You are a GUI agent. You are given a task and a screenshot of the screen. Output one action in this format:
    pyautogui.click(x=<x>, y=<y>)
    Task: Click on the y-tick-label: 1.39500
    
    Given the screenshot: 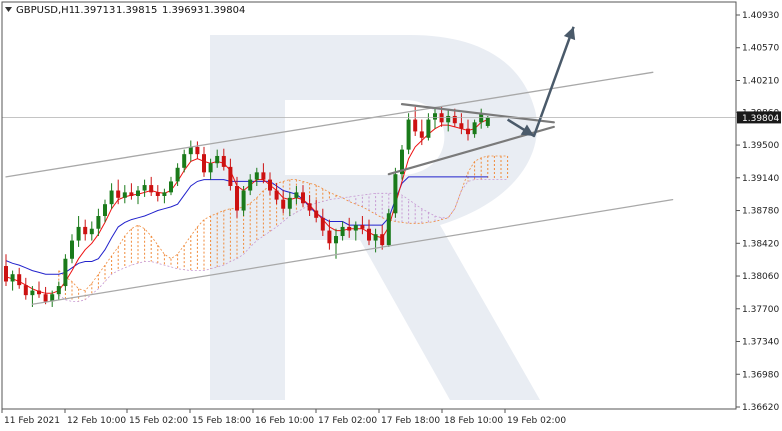 What is the action you would take?
    pyautogui.click(x=760, y=146)
    